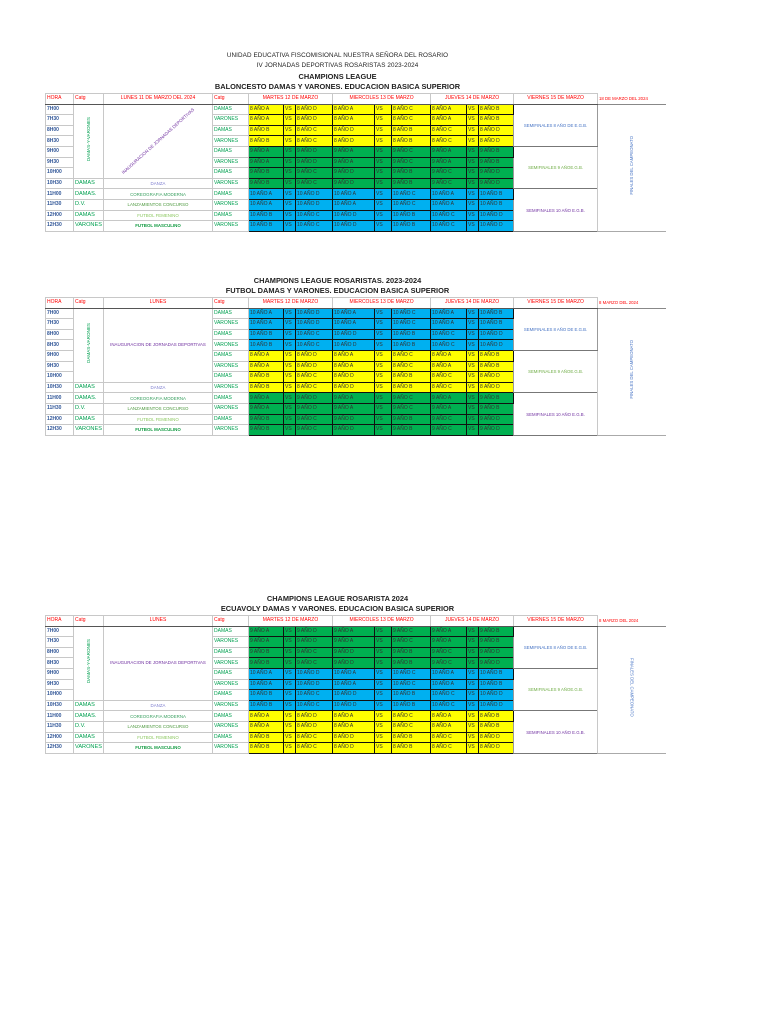  What do you see at coordinates (88, 716) in the screenshot?
I see `category-cell: DAMAS.` at bounding box center [88, 716].